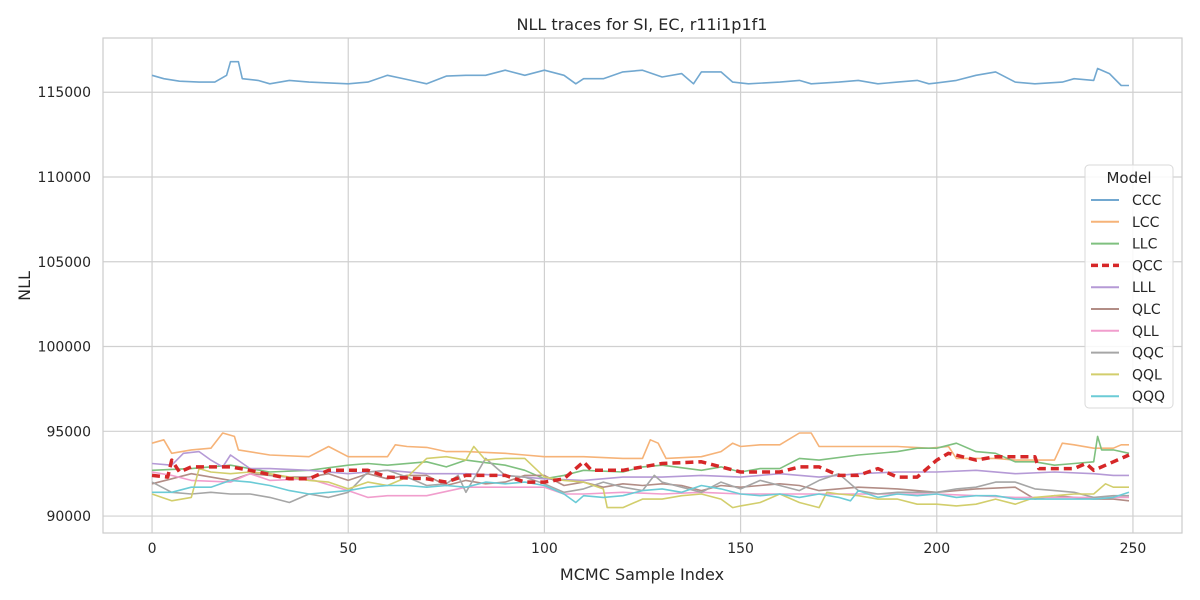 The image size is (1200, 600). I want to click on legend-items: CCC LCC LLC QCC LLL QLC QLL QQC QQL QQQ, so click(1128, 299).